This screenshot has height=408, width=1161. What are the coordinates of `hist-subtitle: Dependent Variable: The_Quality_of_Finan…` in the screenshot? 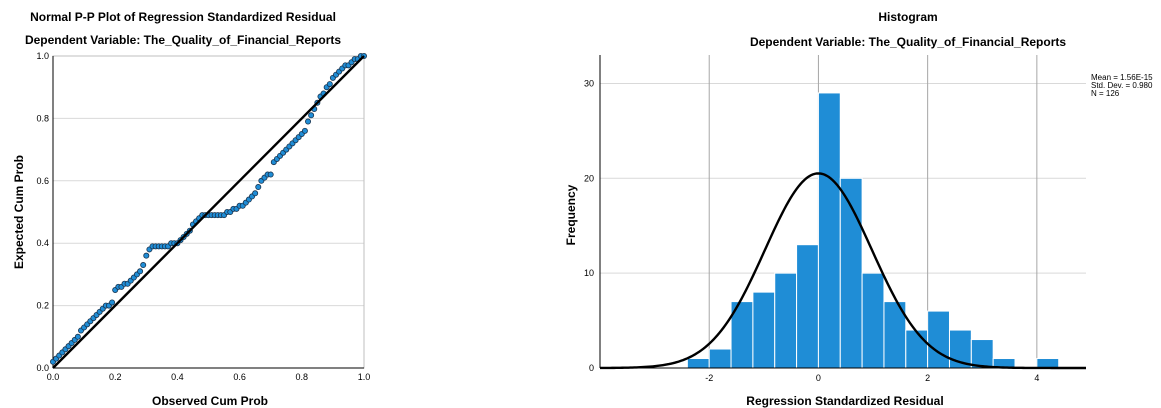 It's located at (908, 42).